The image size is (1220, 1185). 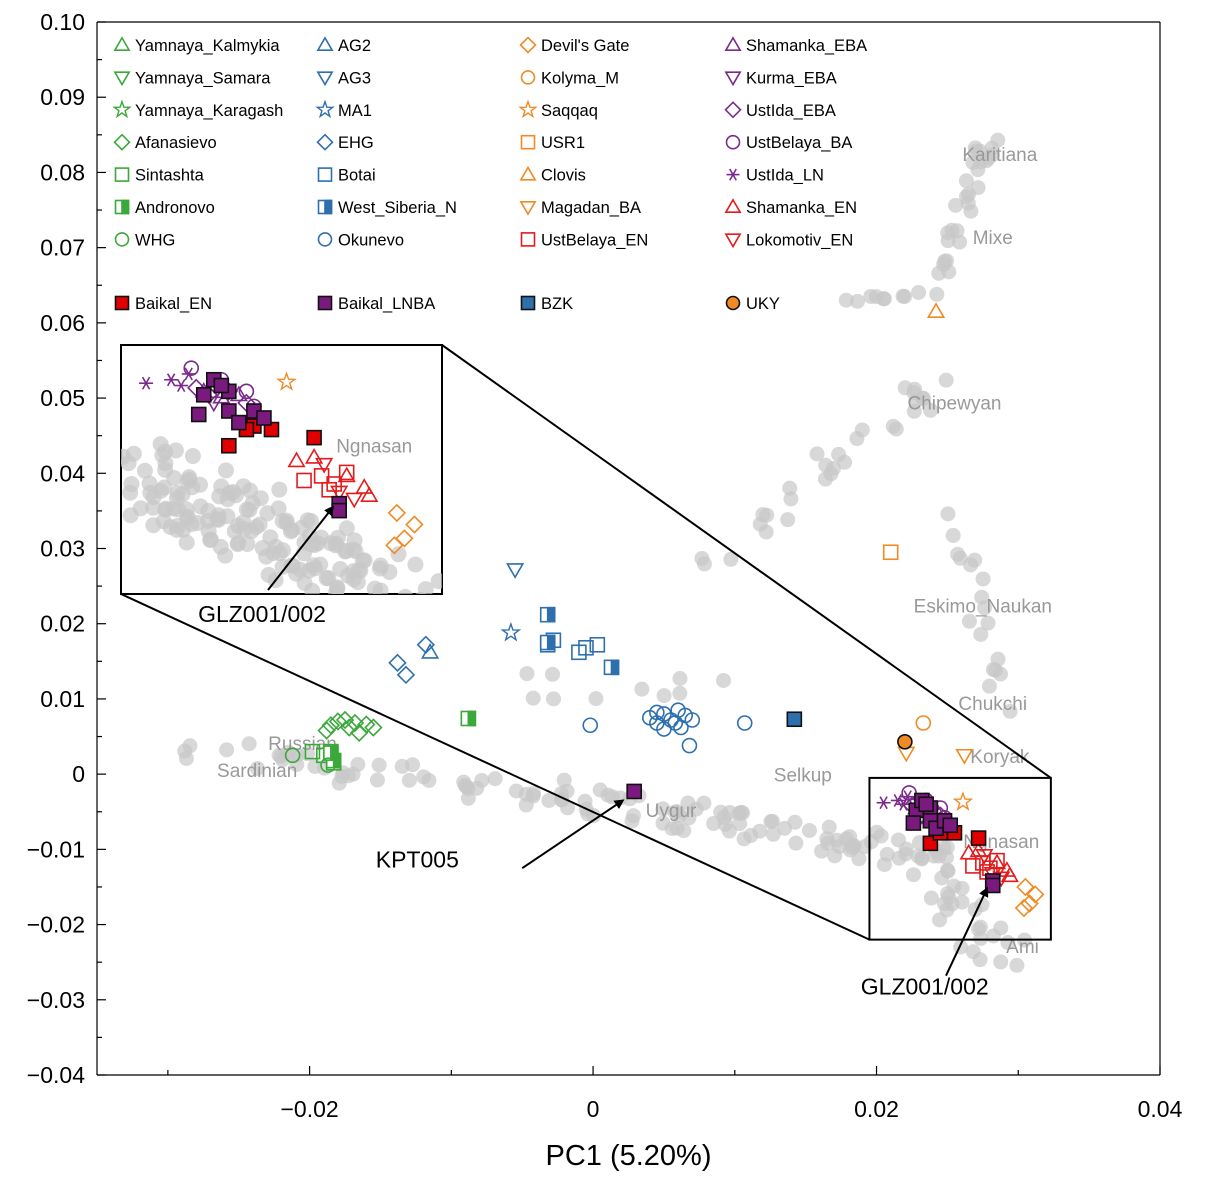 I want to click on legend-label: UstBelaya_BA, so click(x=799, y=143).